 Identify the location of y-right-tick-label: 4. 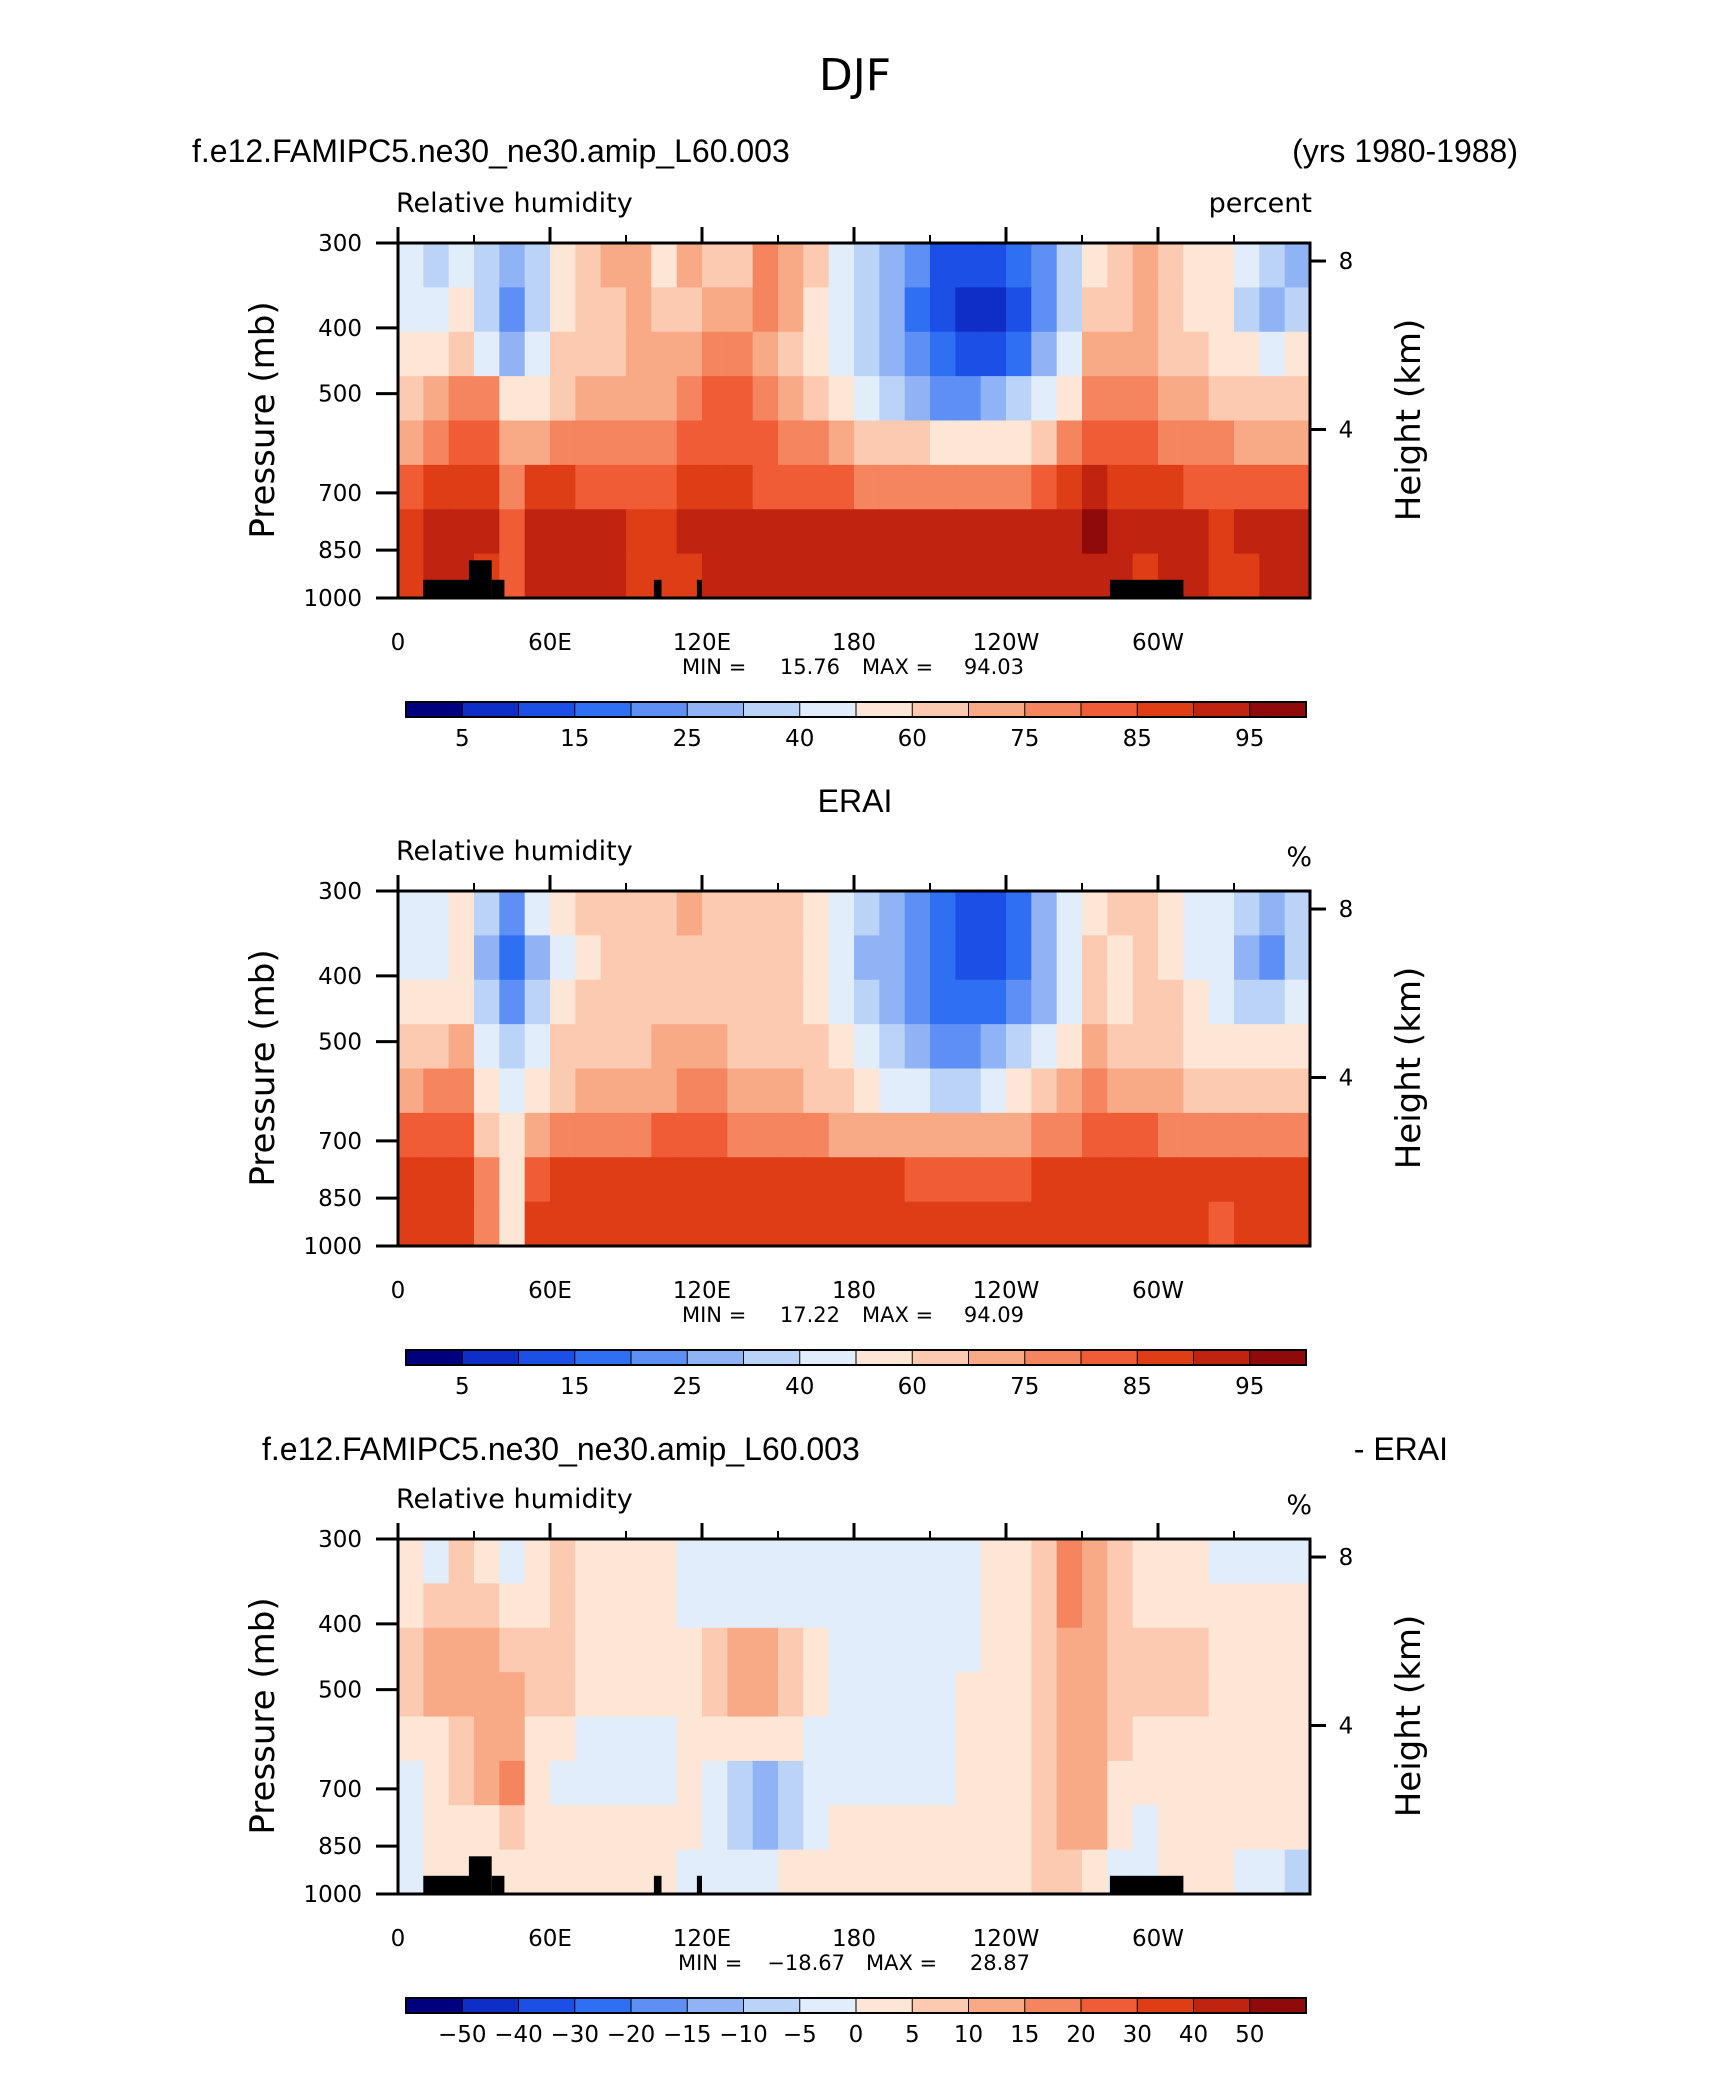
(1346, 1727).